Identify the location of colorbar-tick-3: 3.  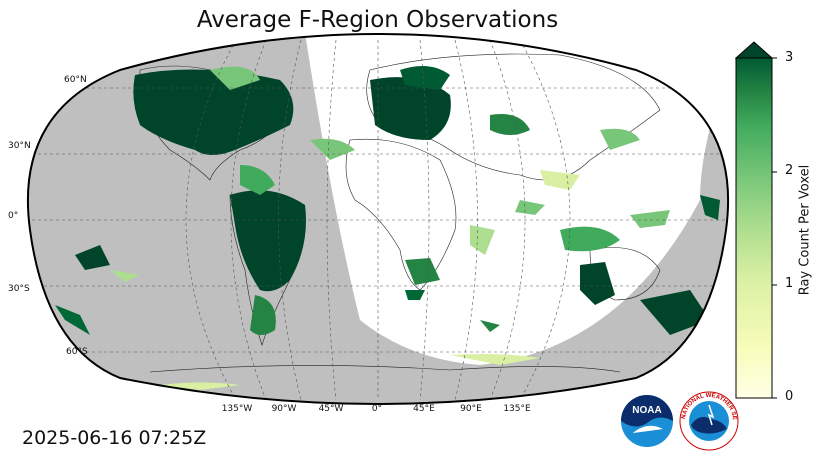
(789, 57).